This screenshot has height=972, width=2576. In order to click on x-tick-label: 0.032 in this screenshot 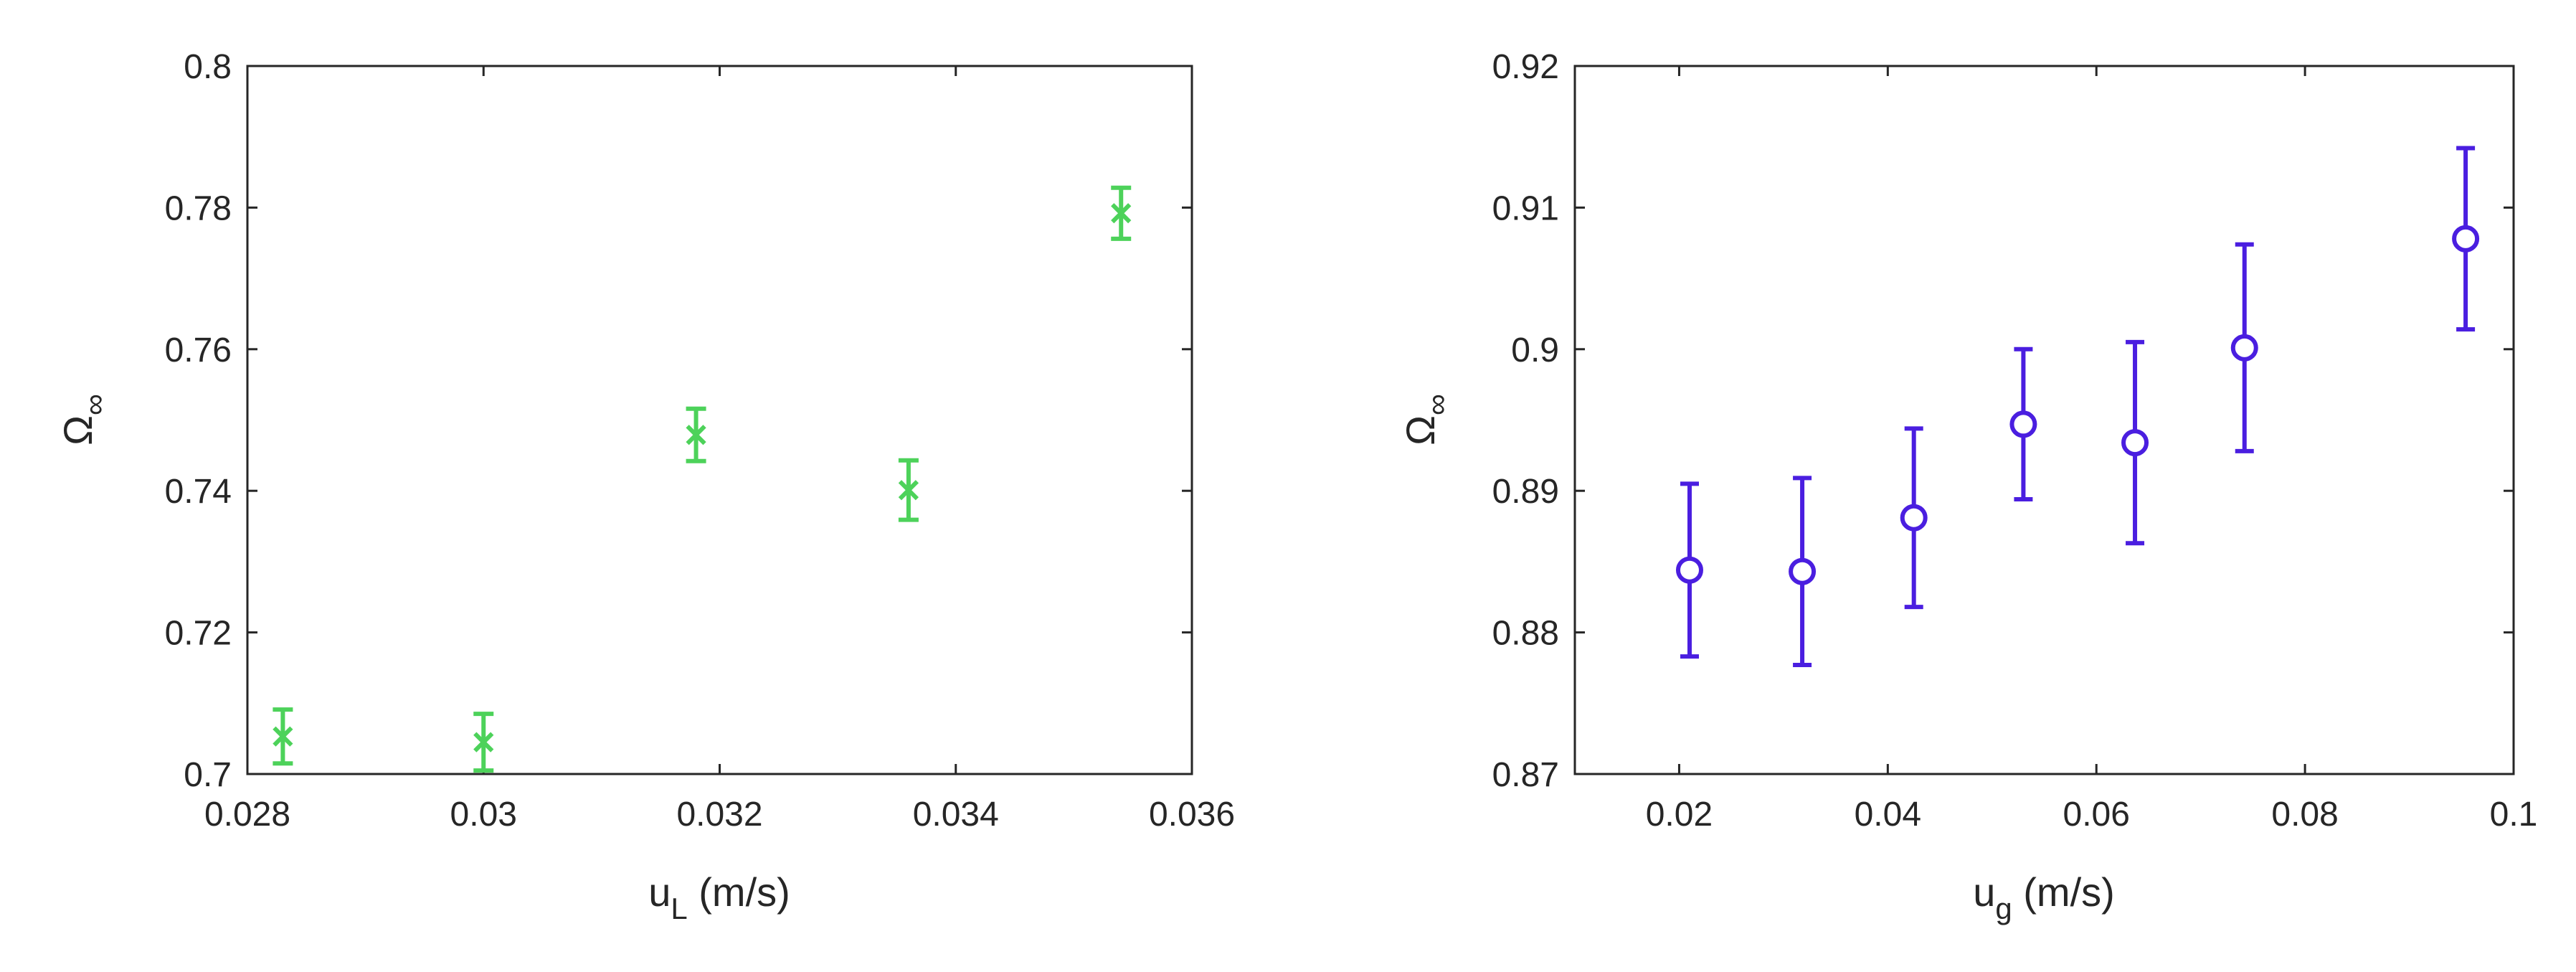, I will do `click(719, 815)`.